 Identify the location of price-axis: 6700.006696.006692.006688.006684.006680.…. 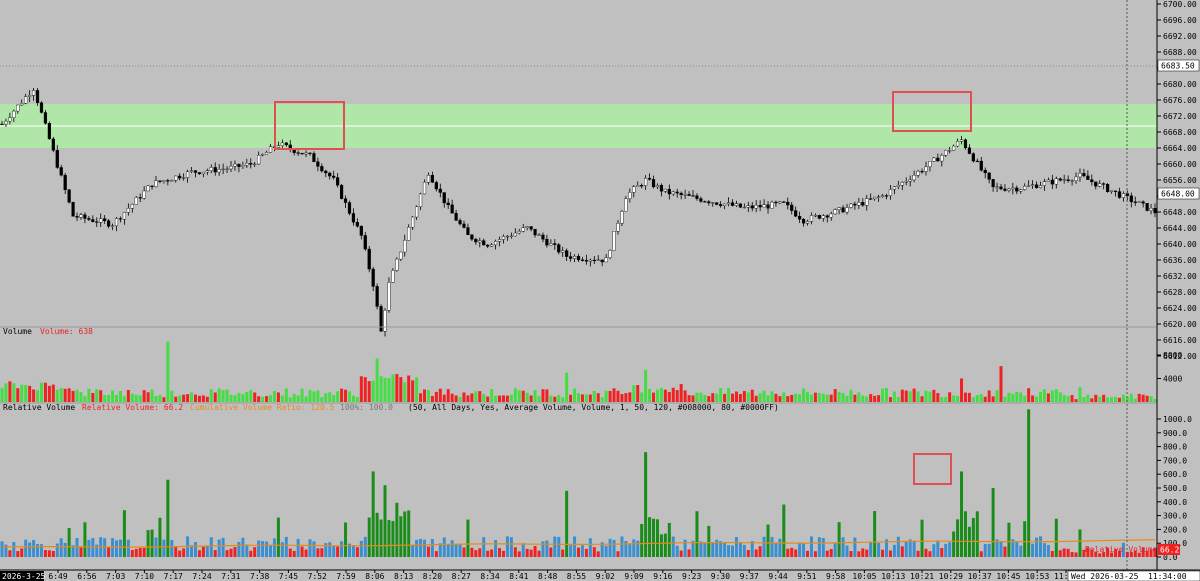
(1178, 285).